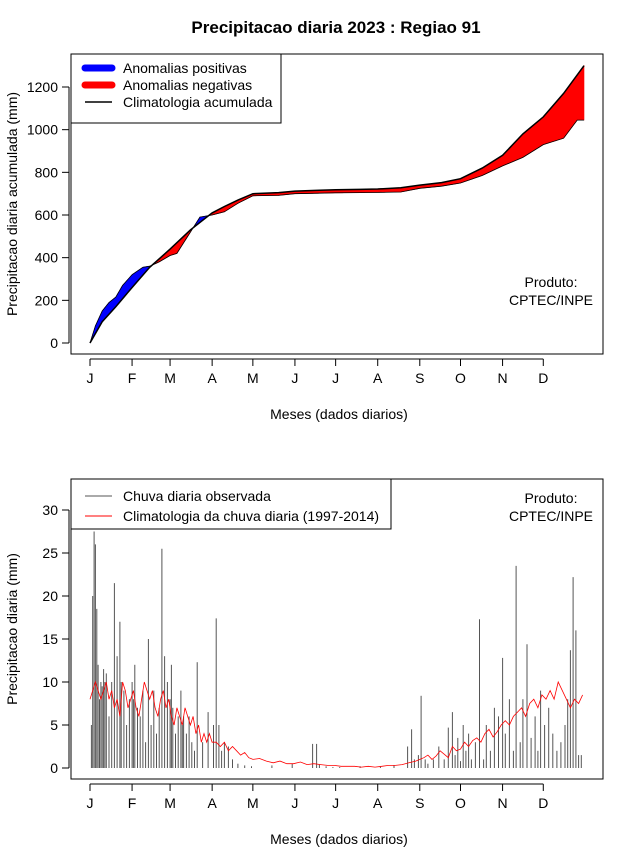 The image size is (640, 850). Describe the element at coordinates (50, 510) in the screenshot. I see `y-tick-label: 30` at that location.